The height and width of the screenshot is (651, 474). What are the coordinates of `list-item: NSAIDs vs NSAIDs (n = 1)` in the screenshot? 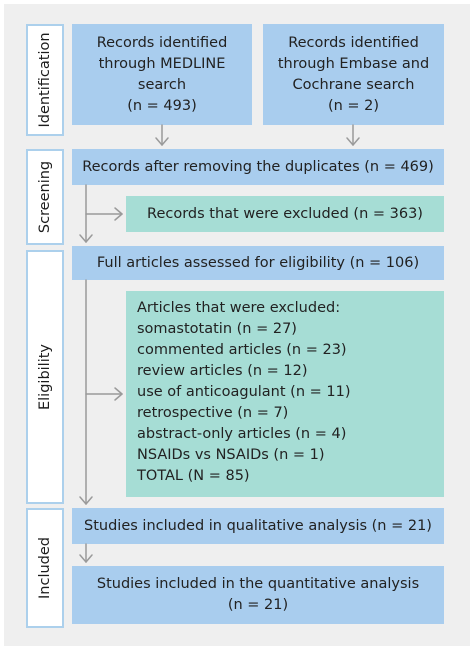 It's located at (231, 455).